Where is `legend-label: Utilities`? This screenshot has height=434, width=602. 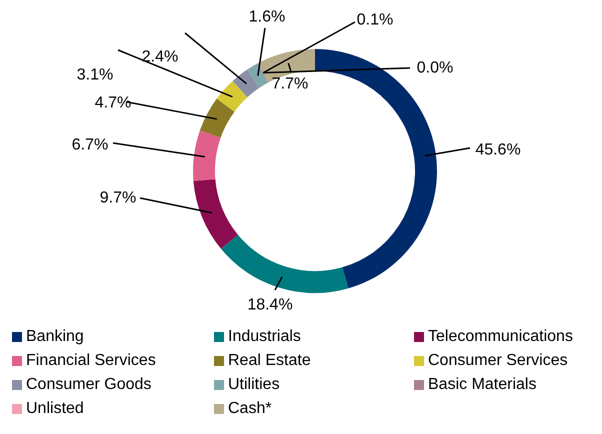
legend-label: Utilities is located at coordinates (254, 385).